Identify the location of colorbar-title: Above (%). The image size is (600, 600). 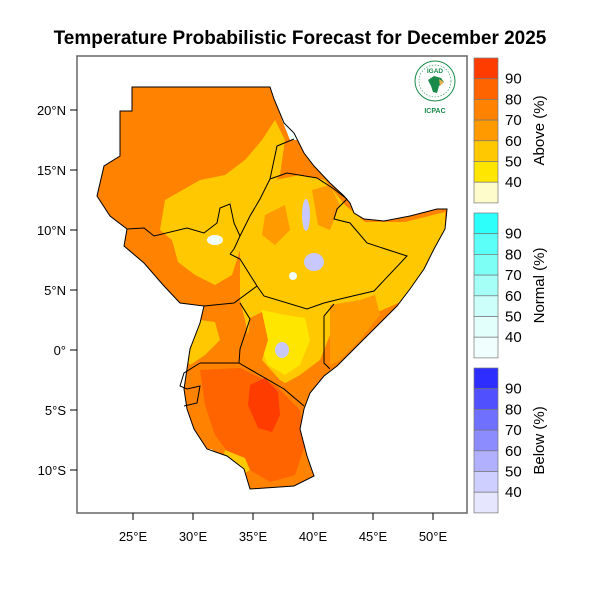
(539, 130).